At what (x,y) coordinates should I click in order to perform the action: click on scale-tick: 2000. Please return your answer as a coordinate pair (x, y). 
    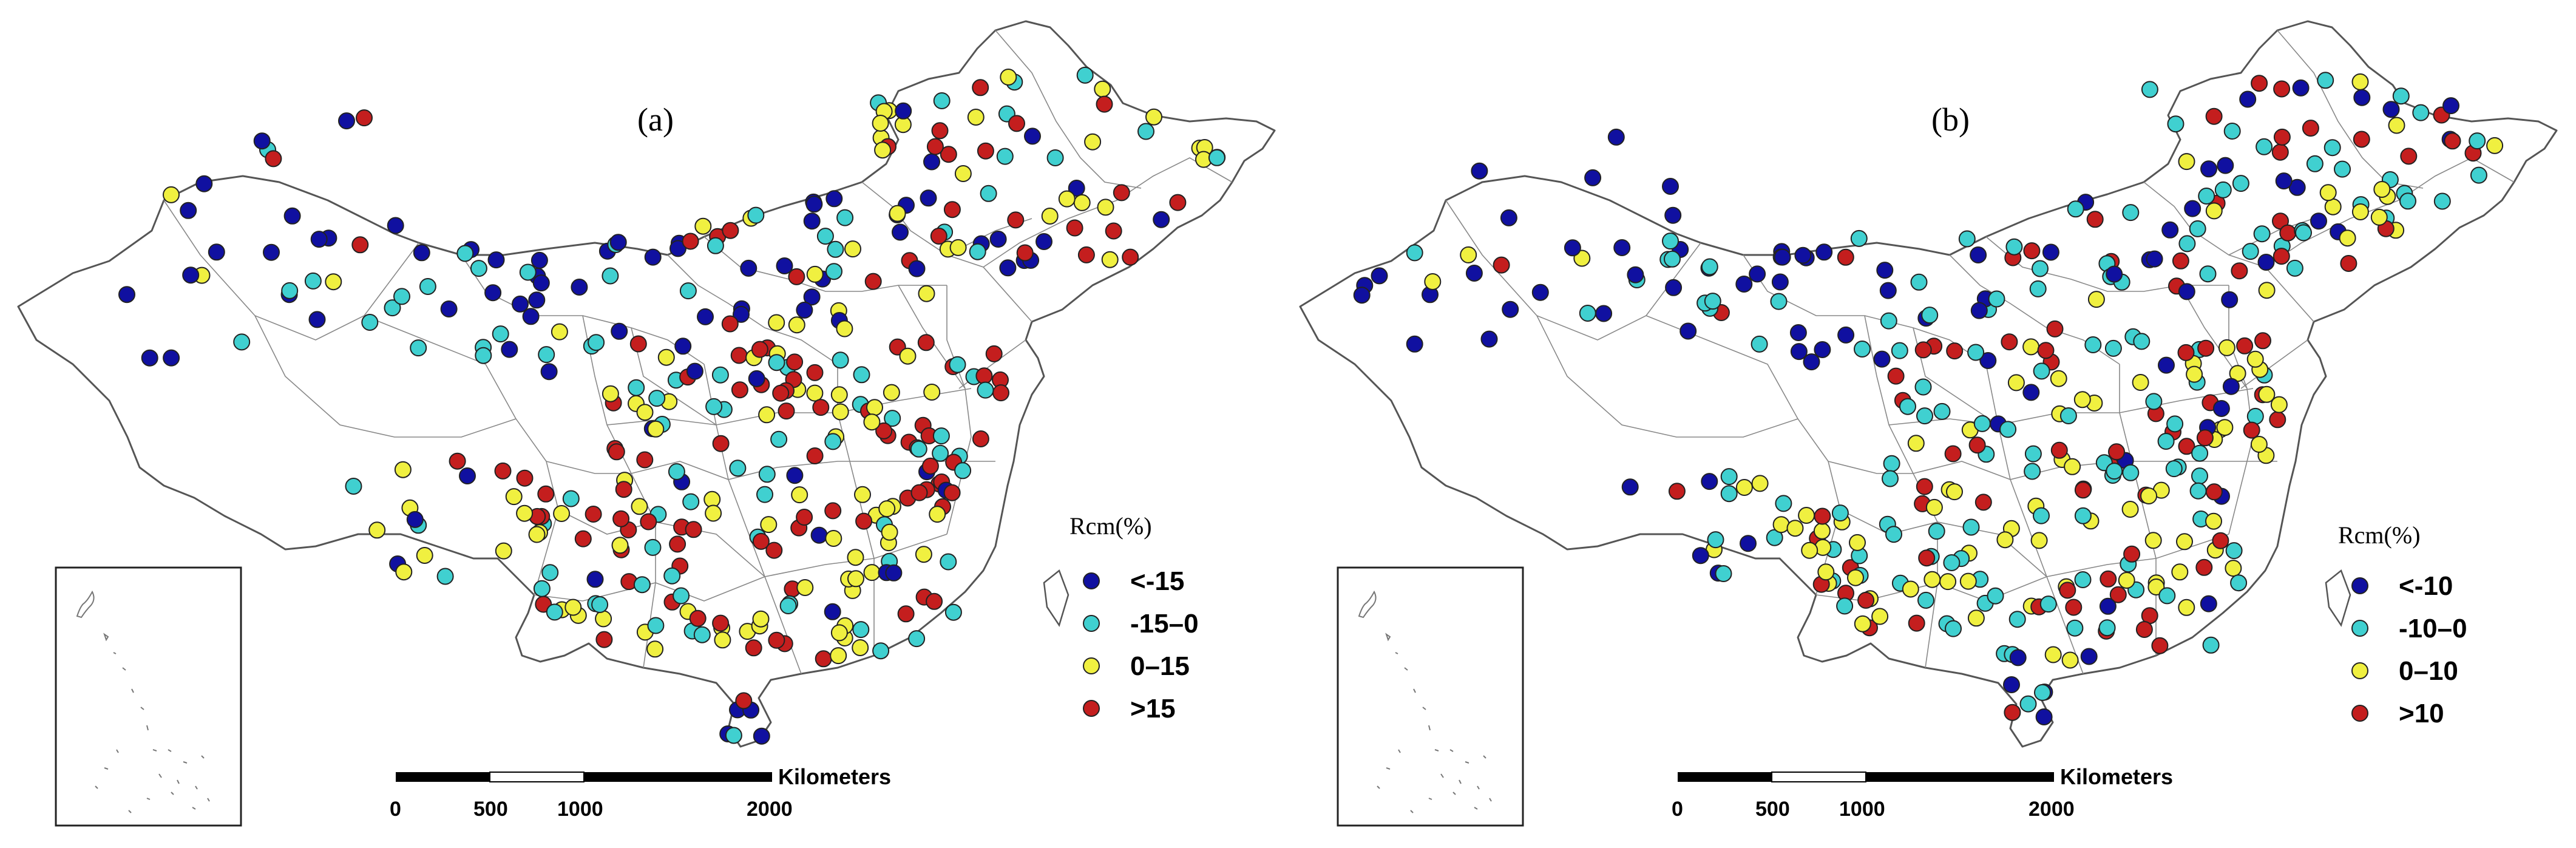
    Looking at the image, I should click on (2052, 809).